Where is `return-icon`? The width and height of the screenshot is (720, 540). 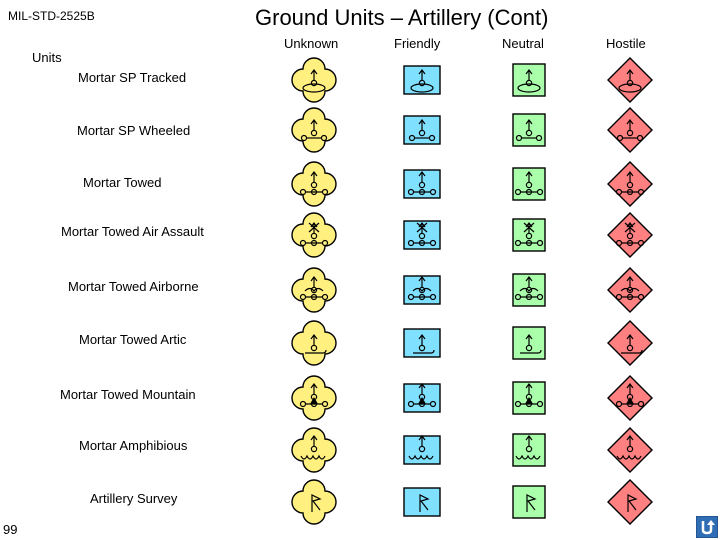 return-icon is located at coordinates (707, 527).